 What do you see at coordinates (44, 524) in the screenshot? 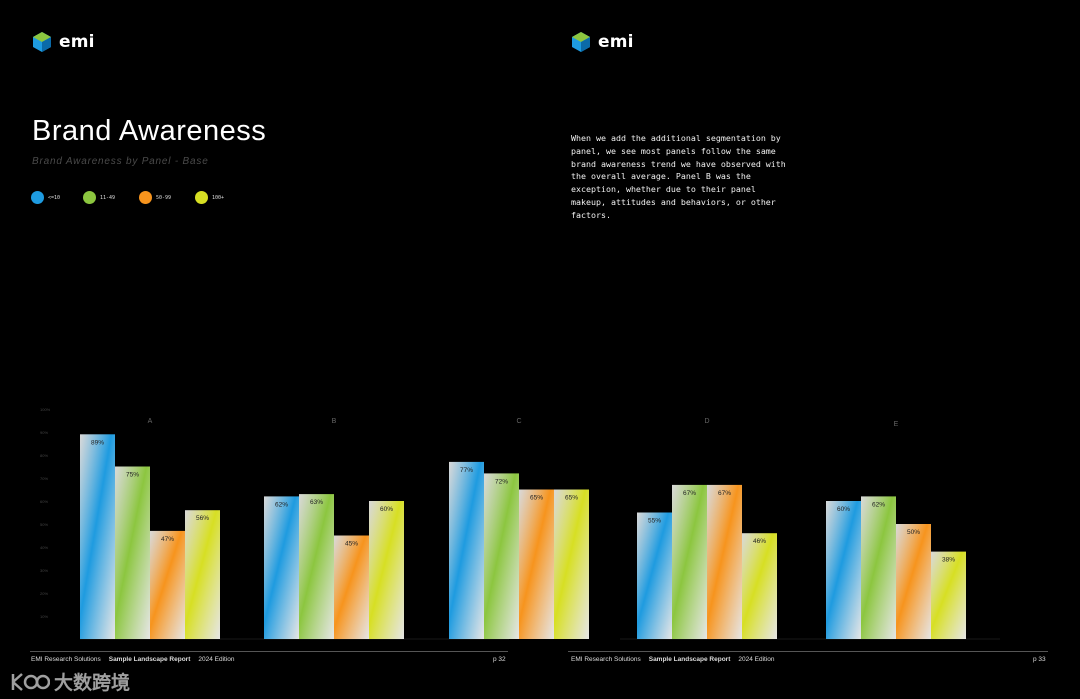
I see `y-tick-label: 50%` at bounding box center [44, 524].